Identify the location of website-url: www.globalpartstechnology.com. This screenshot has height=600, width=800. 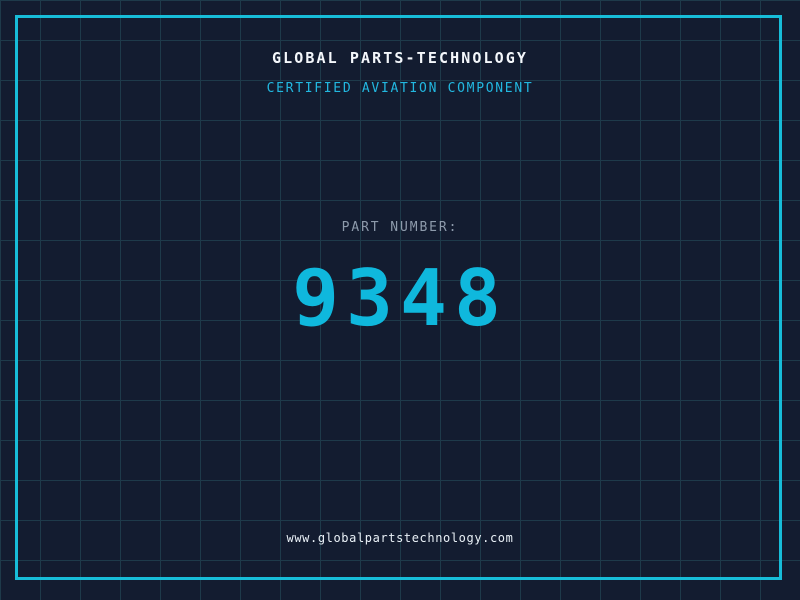
(400, 538).